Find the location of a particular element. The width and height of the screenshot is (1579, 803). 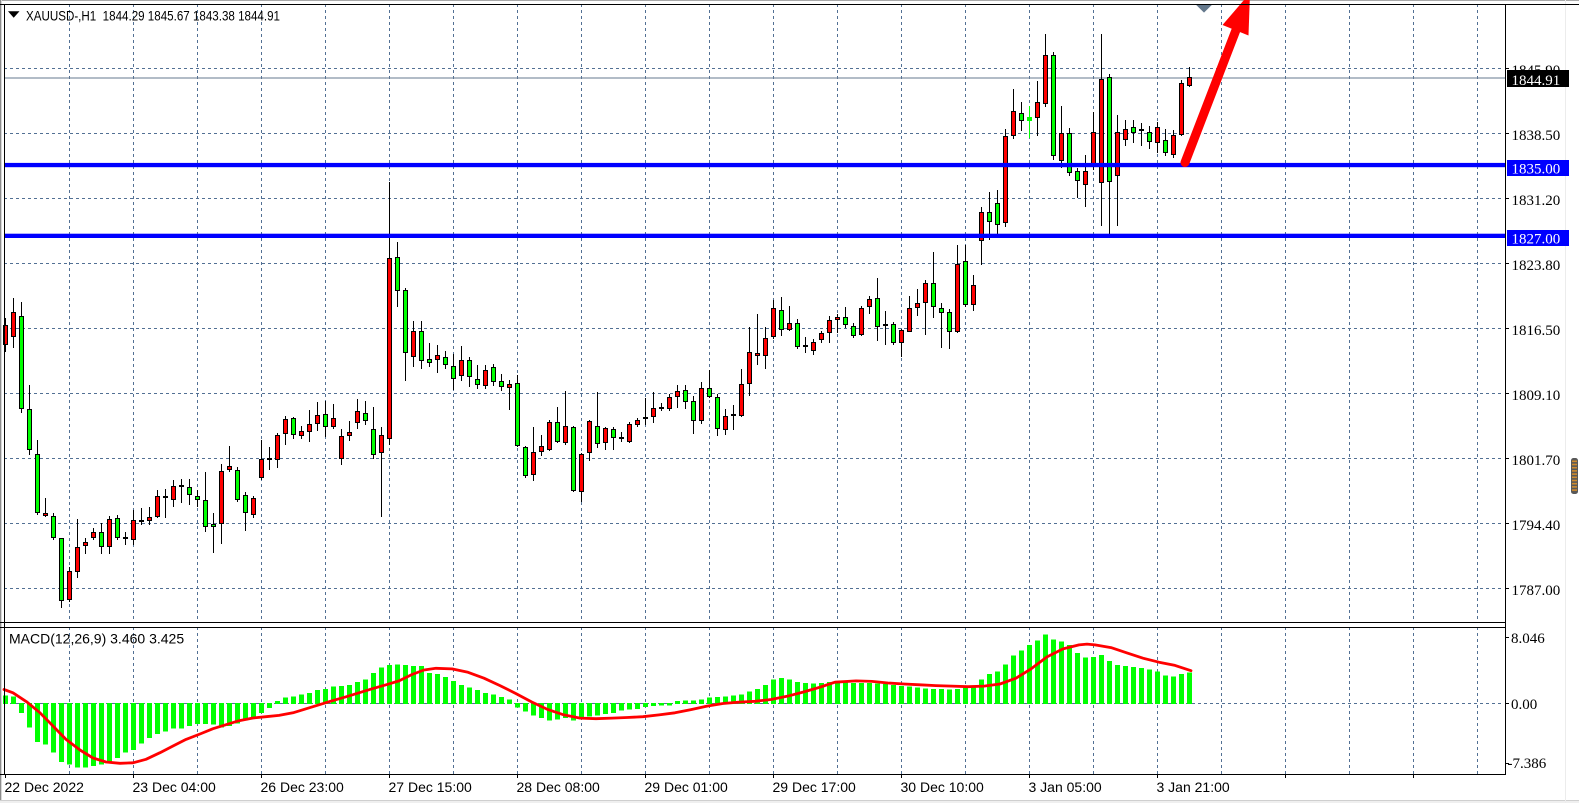

svg-text: 1838.50 is located at coordinates (1536, 136).